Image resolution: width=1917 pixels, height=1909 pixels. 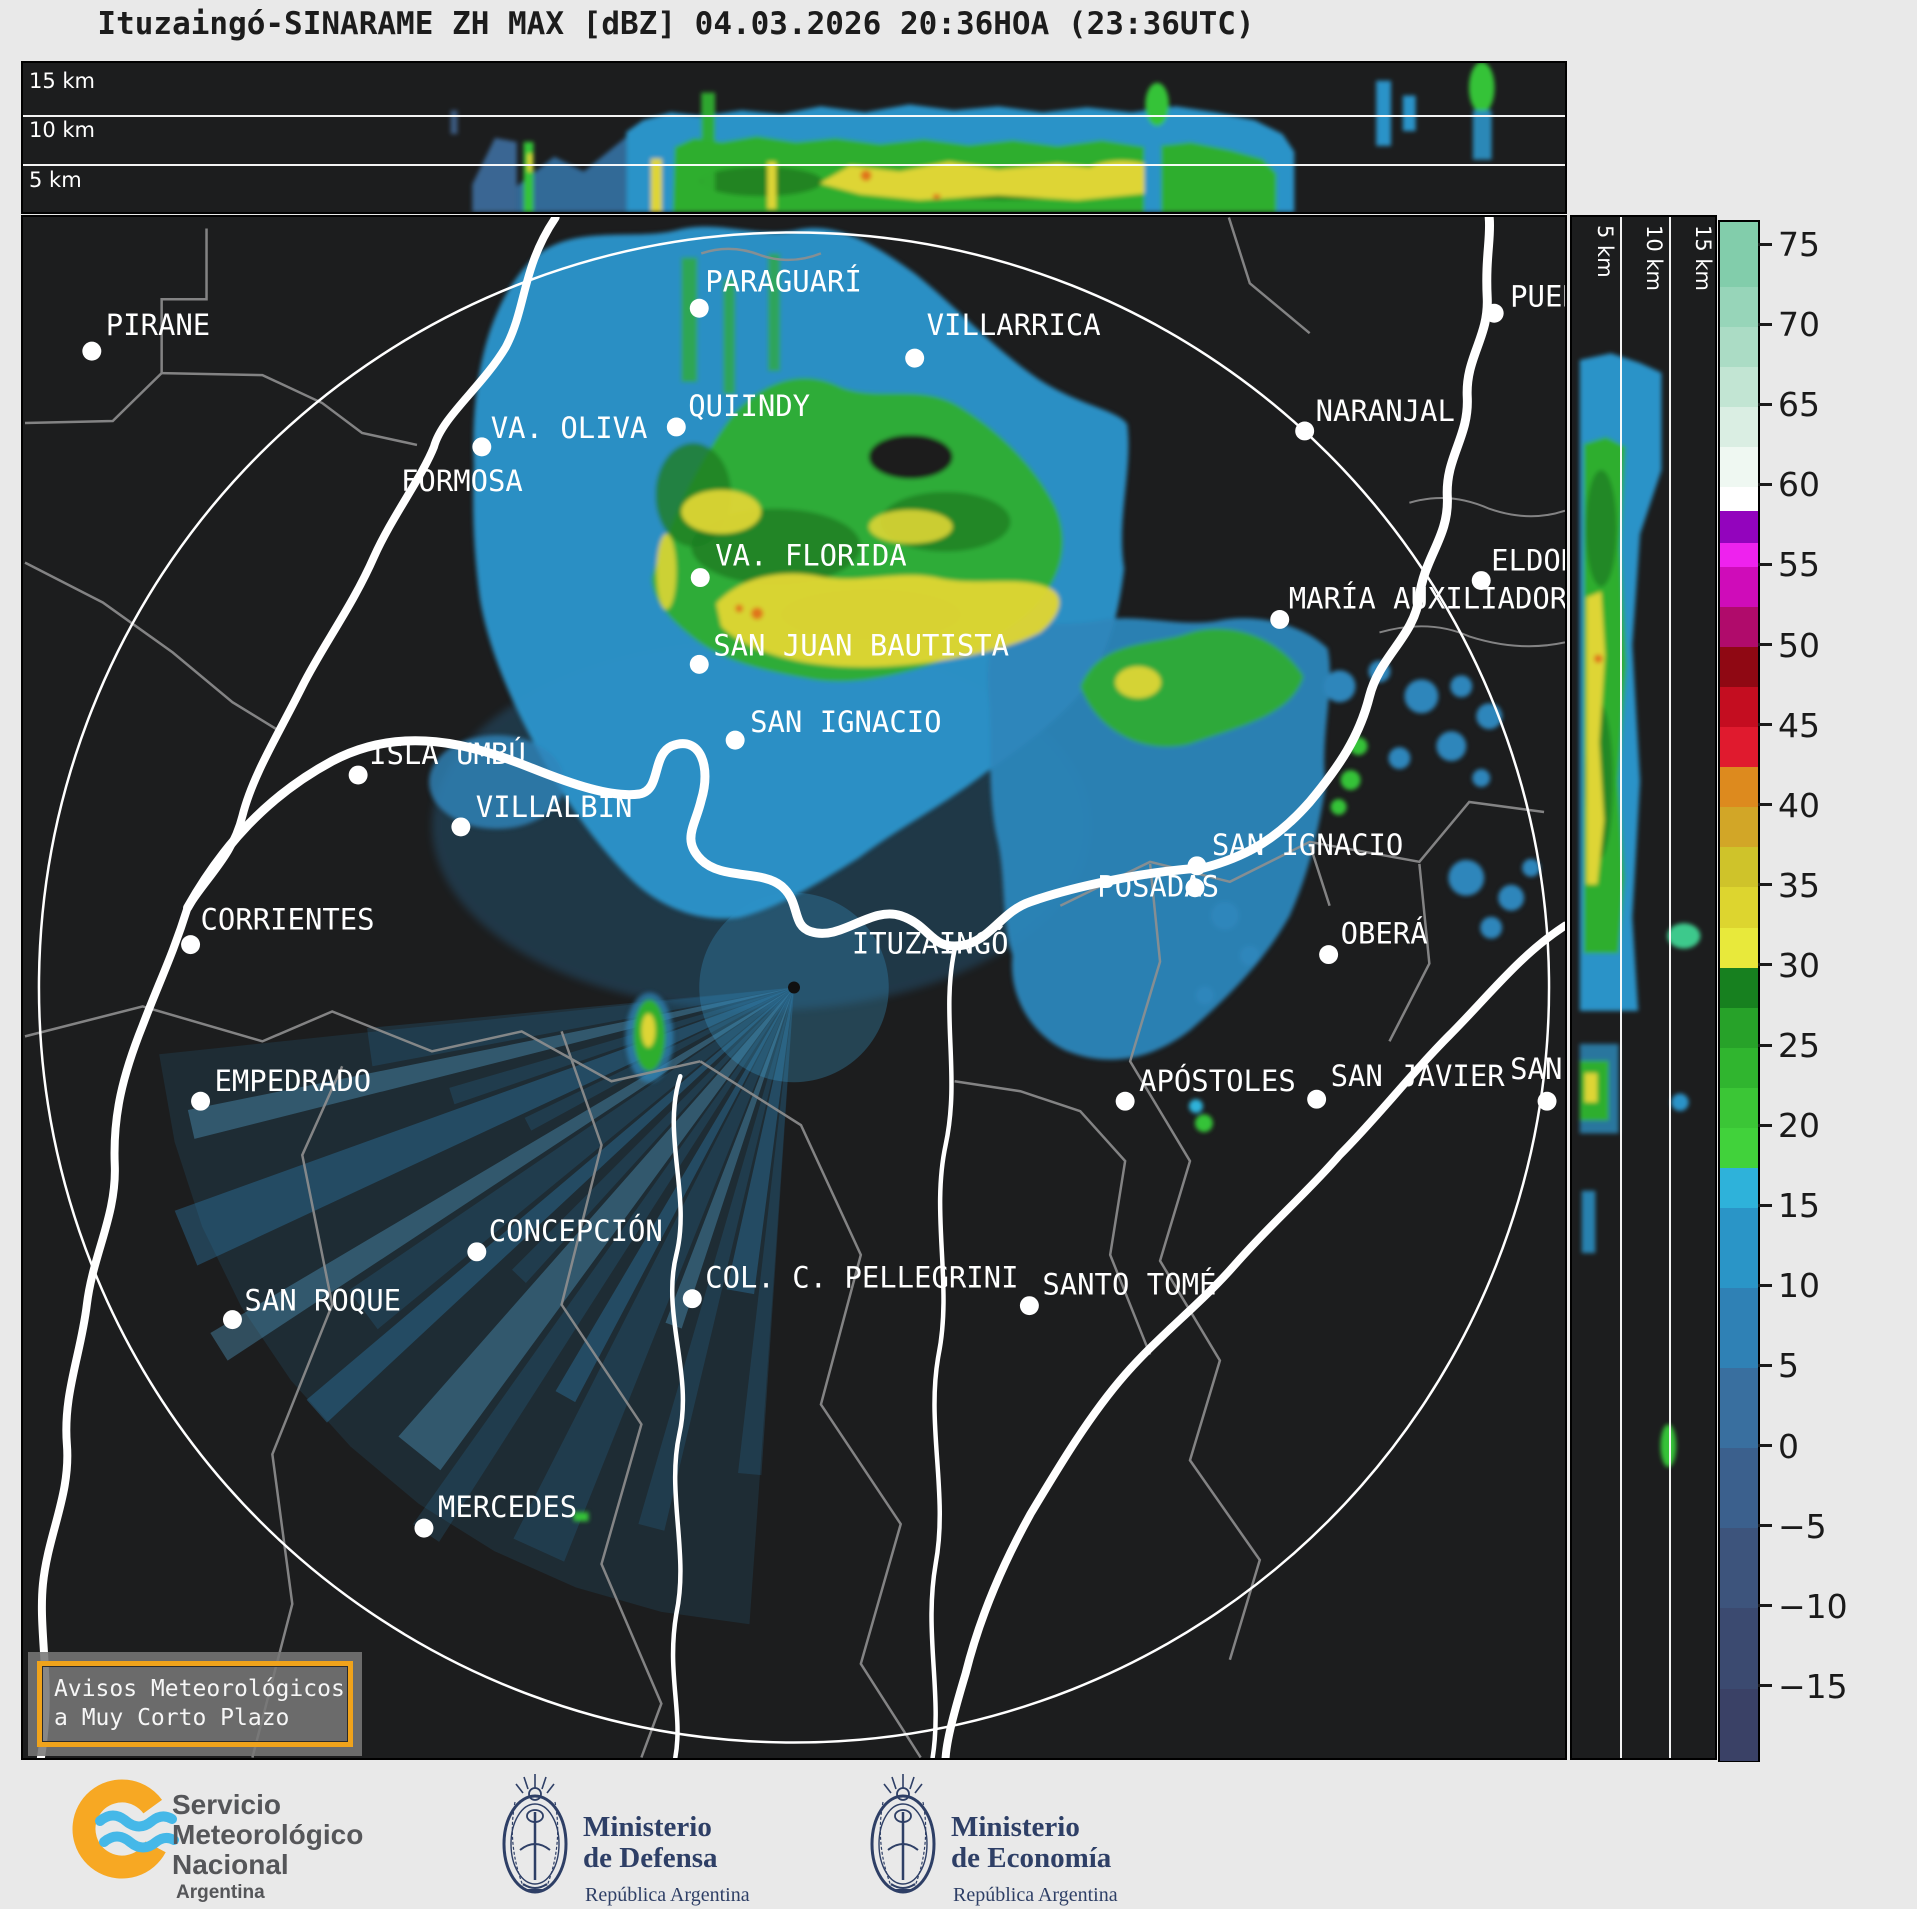 I want to click on city-label: ELDORADO, so click(x=1528, y=561).